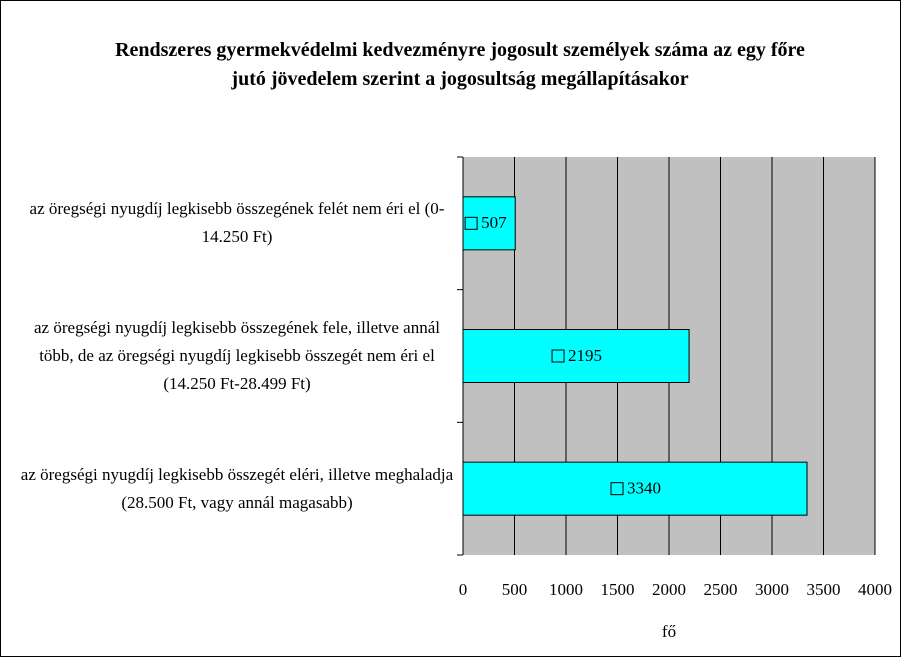  I want to click on x-tick-label: 1000, so click(566, 589).